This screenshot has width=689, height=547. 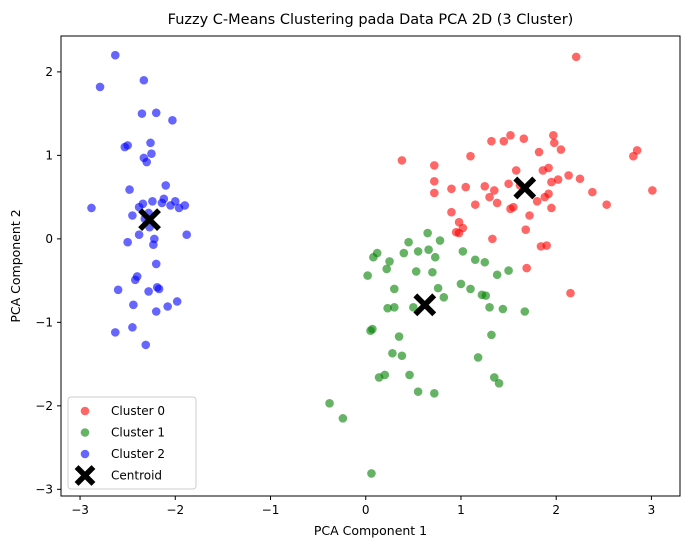 What do you see at coordinates (652, 510) in the screenshot?
I see `x-tick-label: 3` at bounding box center [652, 510].